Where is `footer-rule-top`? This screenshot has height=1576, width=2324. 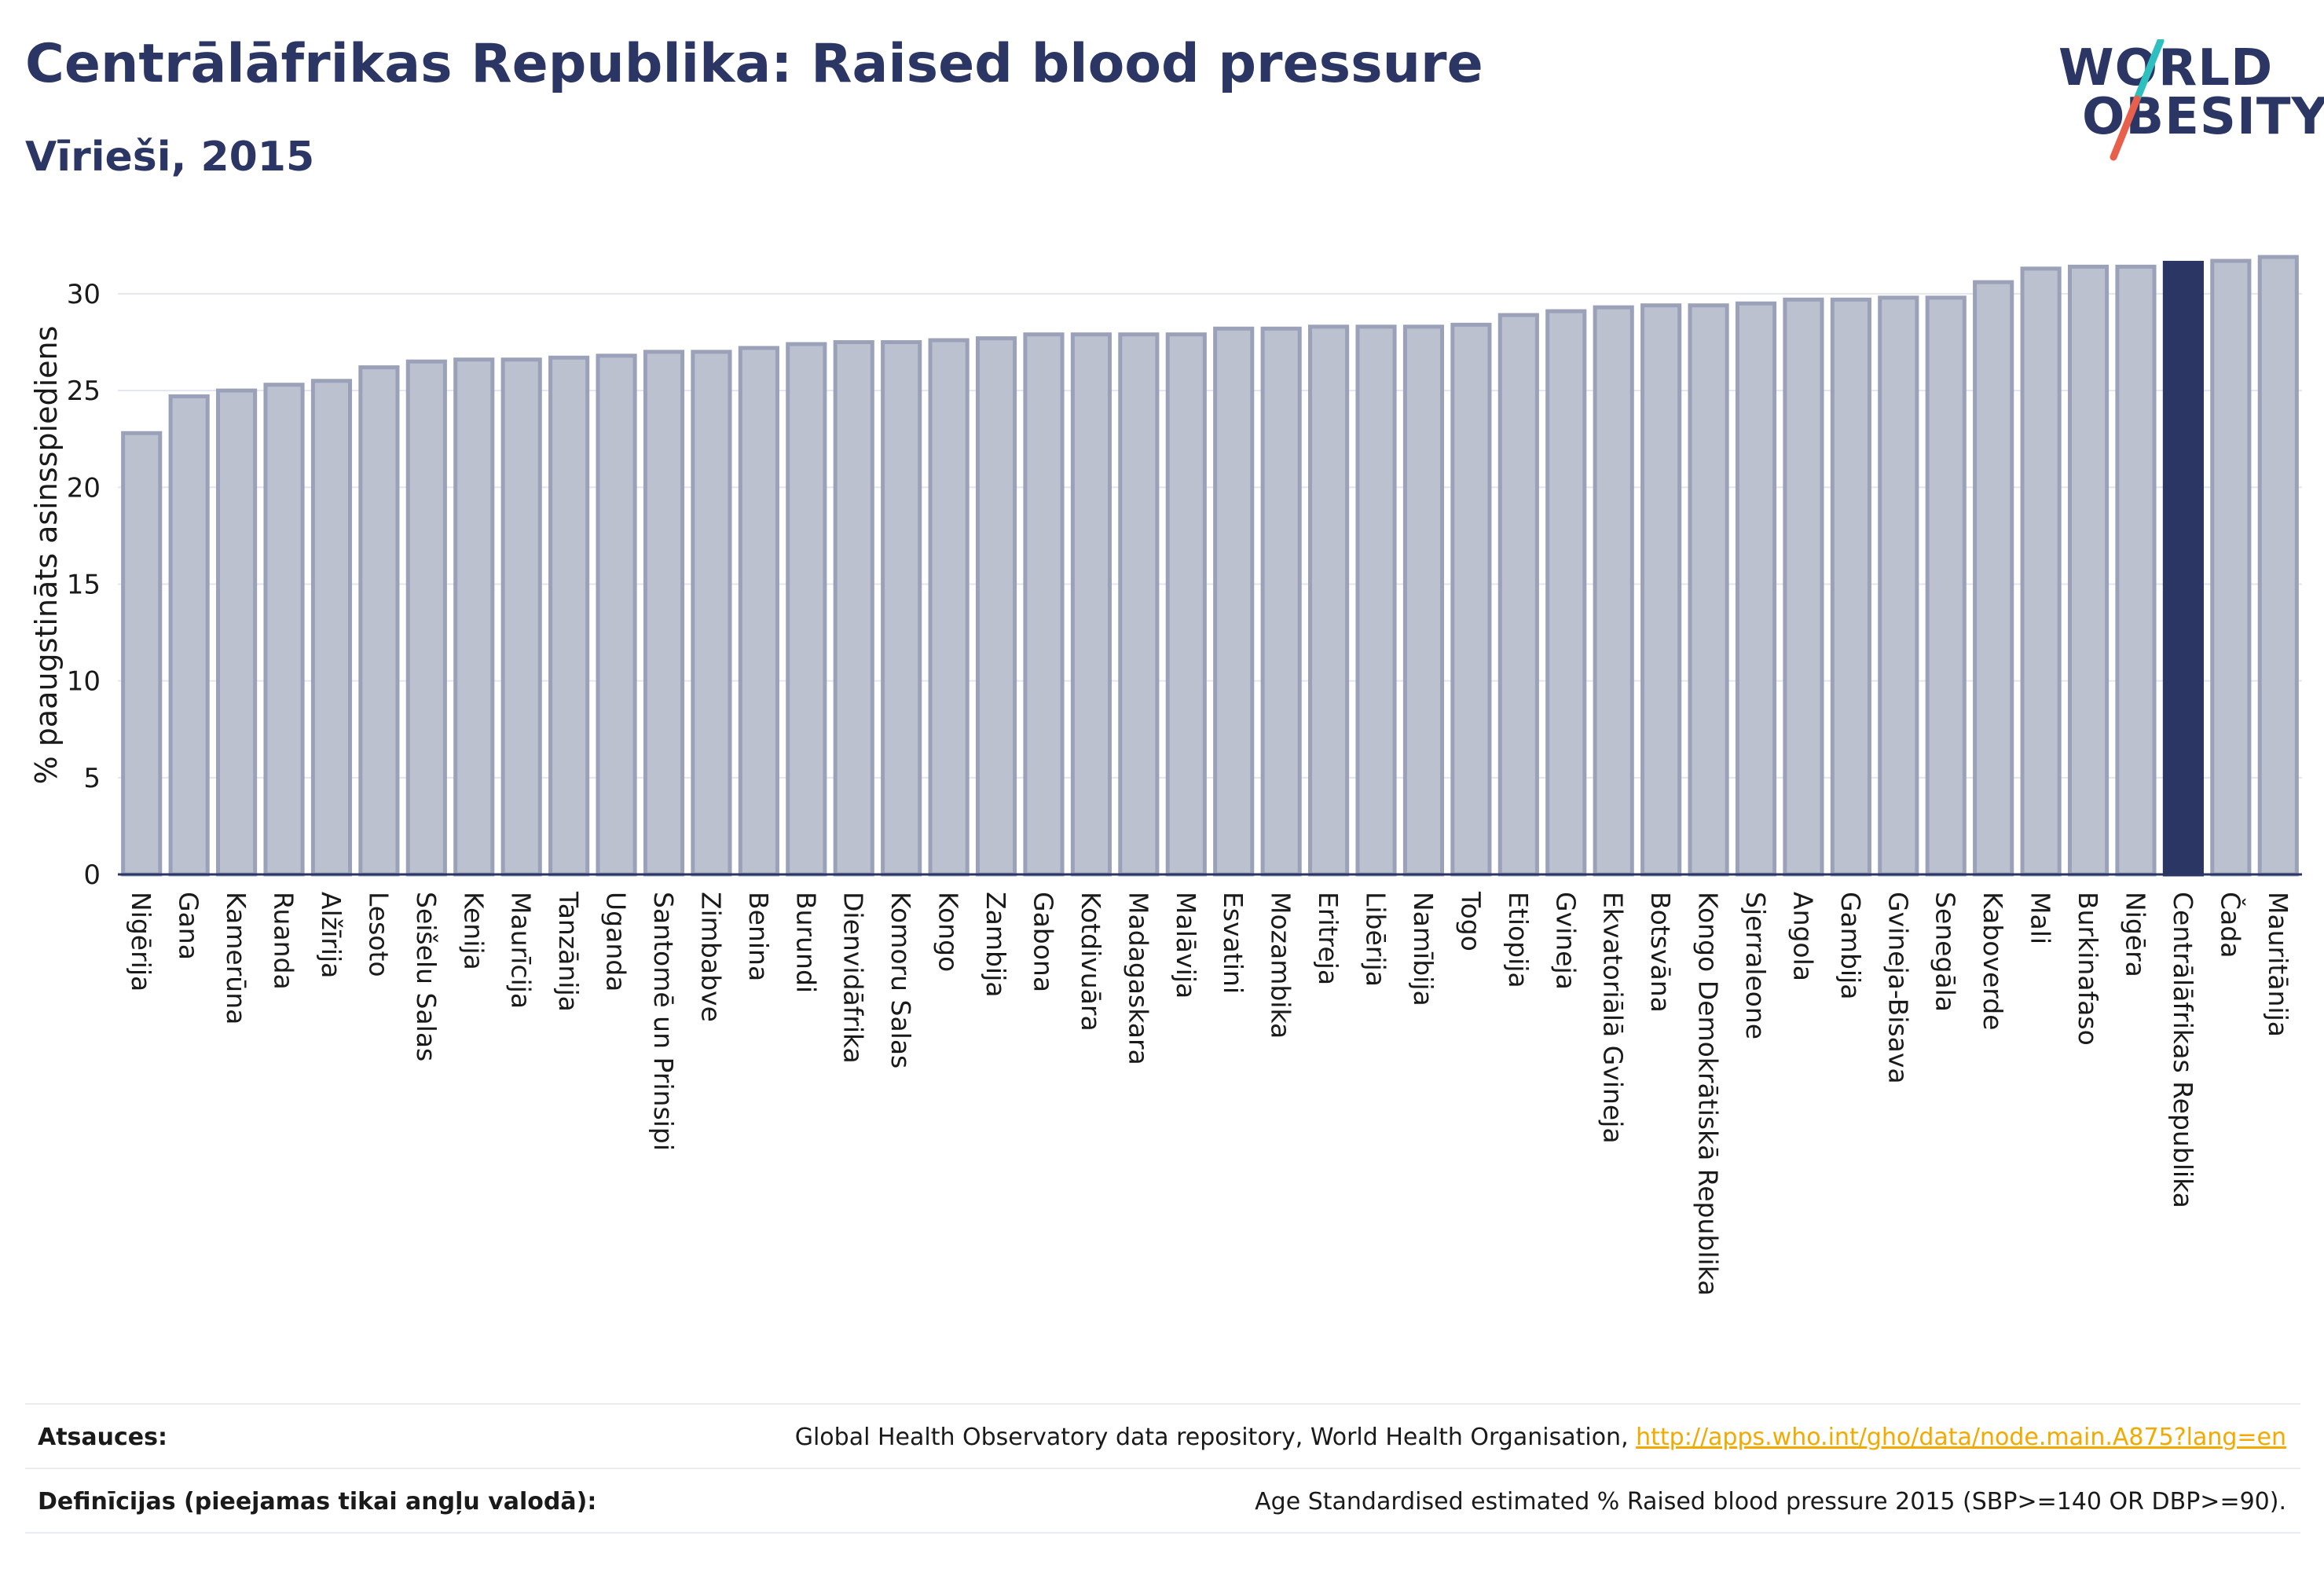 footer-rule-top is located at coordinates (1162, 1404).